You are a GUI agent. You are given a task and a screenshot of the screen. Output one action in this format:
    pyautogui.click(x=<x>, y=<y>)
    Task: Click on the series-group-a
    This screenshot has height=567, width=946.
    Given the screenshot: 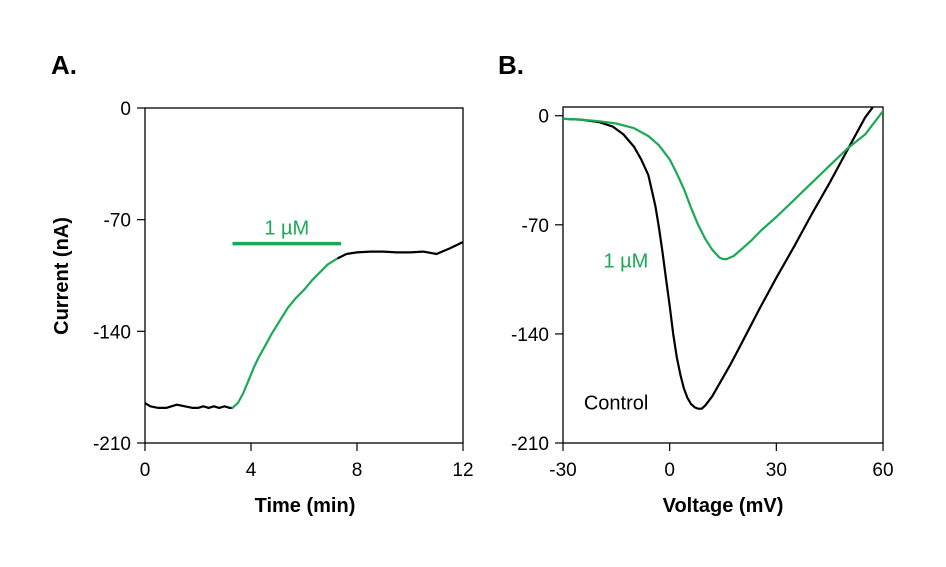 What is the action you would take?
    pyautogui.click(x=304, y=324)
    